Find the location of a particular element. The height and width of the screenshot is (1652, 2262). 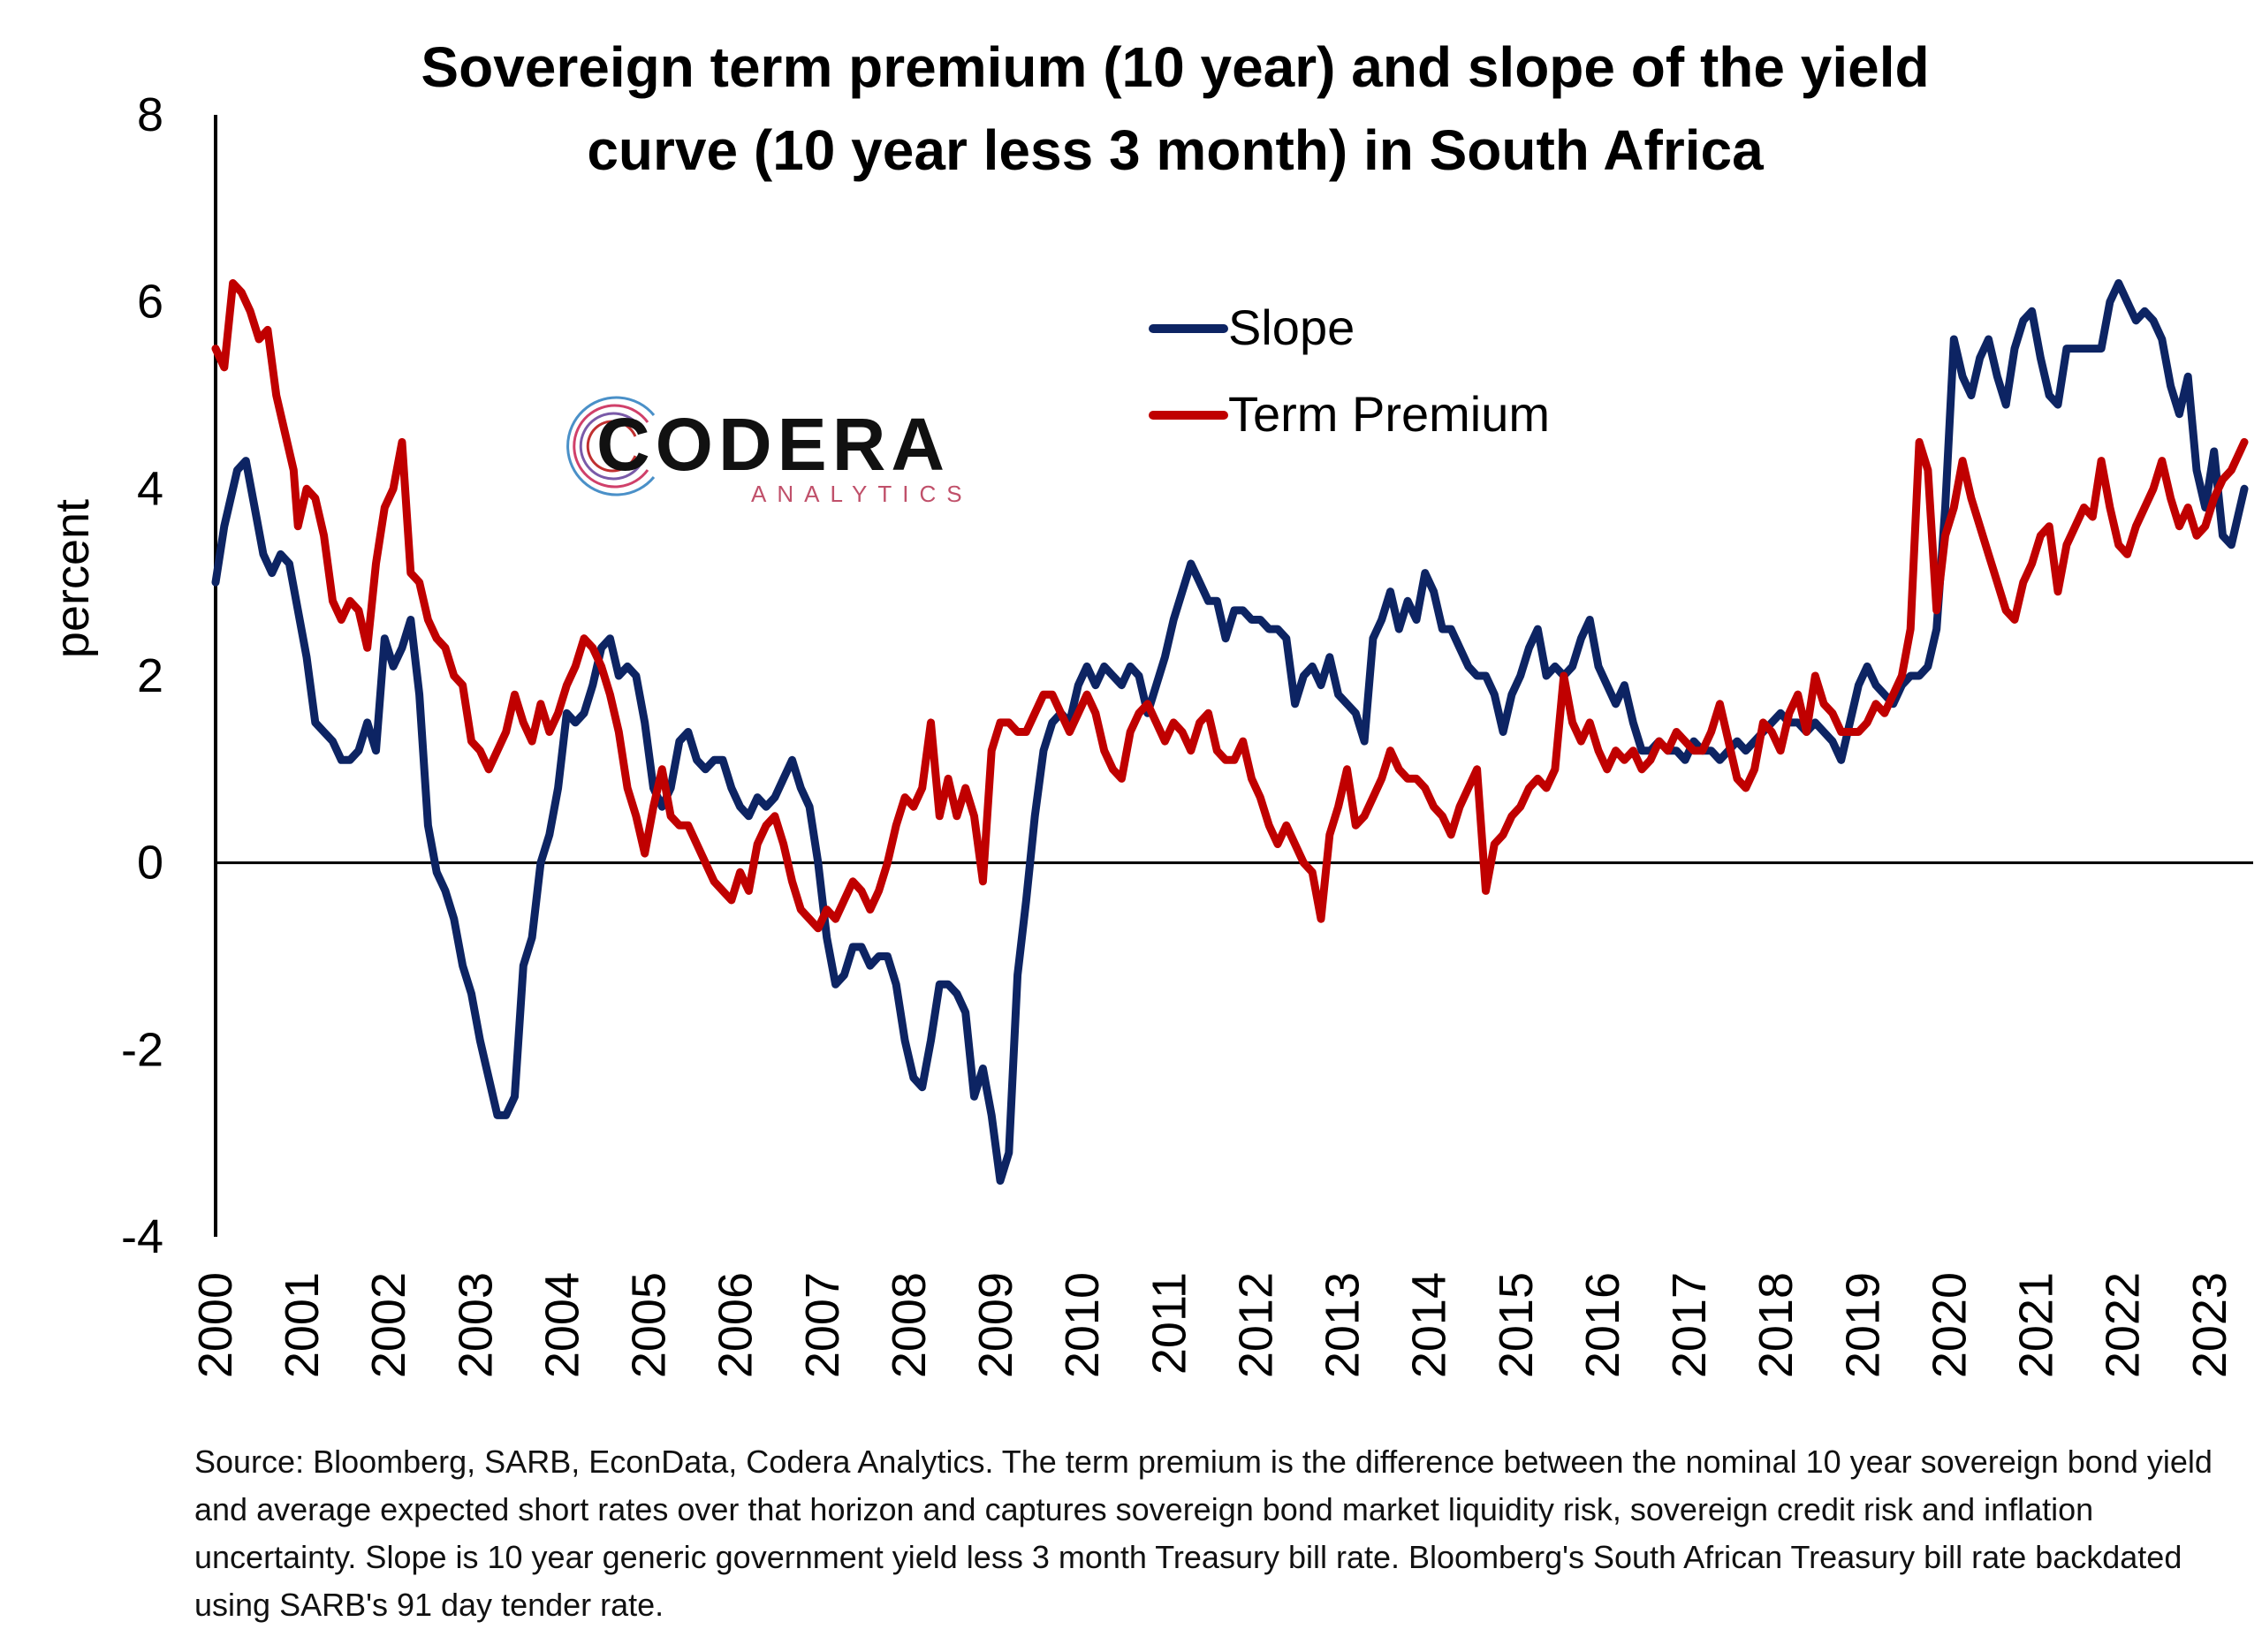

x-tick-label: 2021 is located at coordinates (2036, 1325).